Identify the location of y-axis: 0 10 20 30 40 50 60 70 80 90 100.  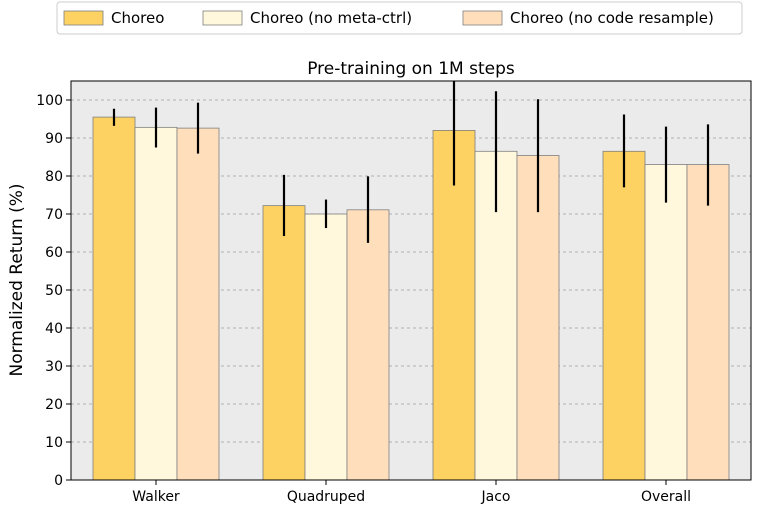
(53, 291).